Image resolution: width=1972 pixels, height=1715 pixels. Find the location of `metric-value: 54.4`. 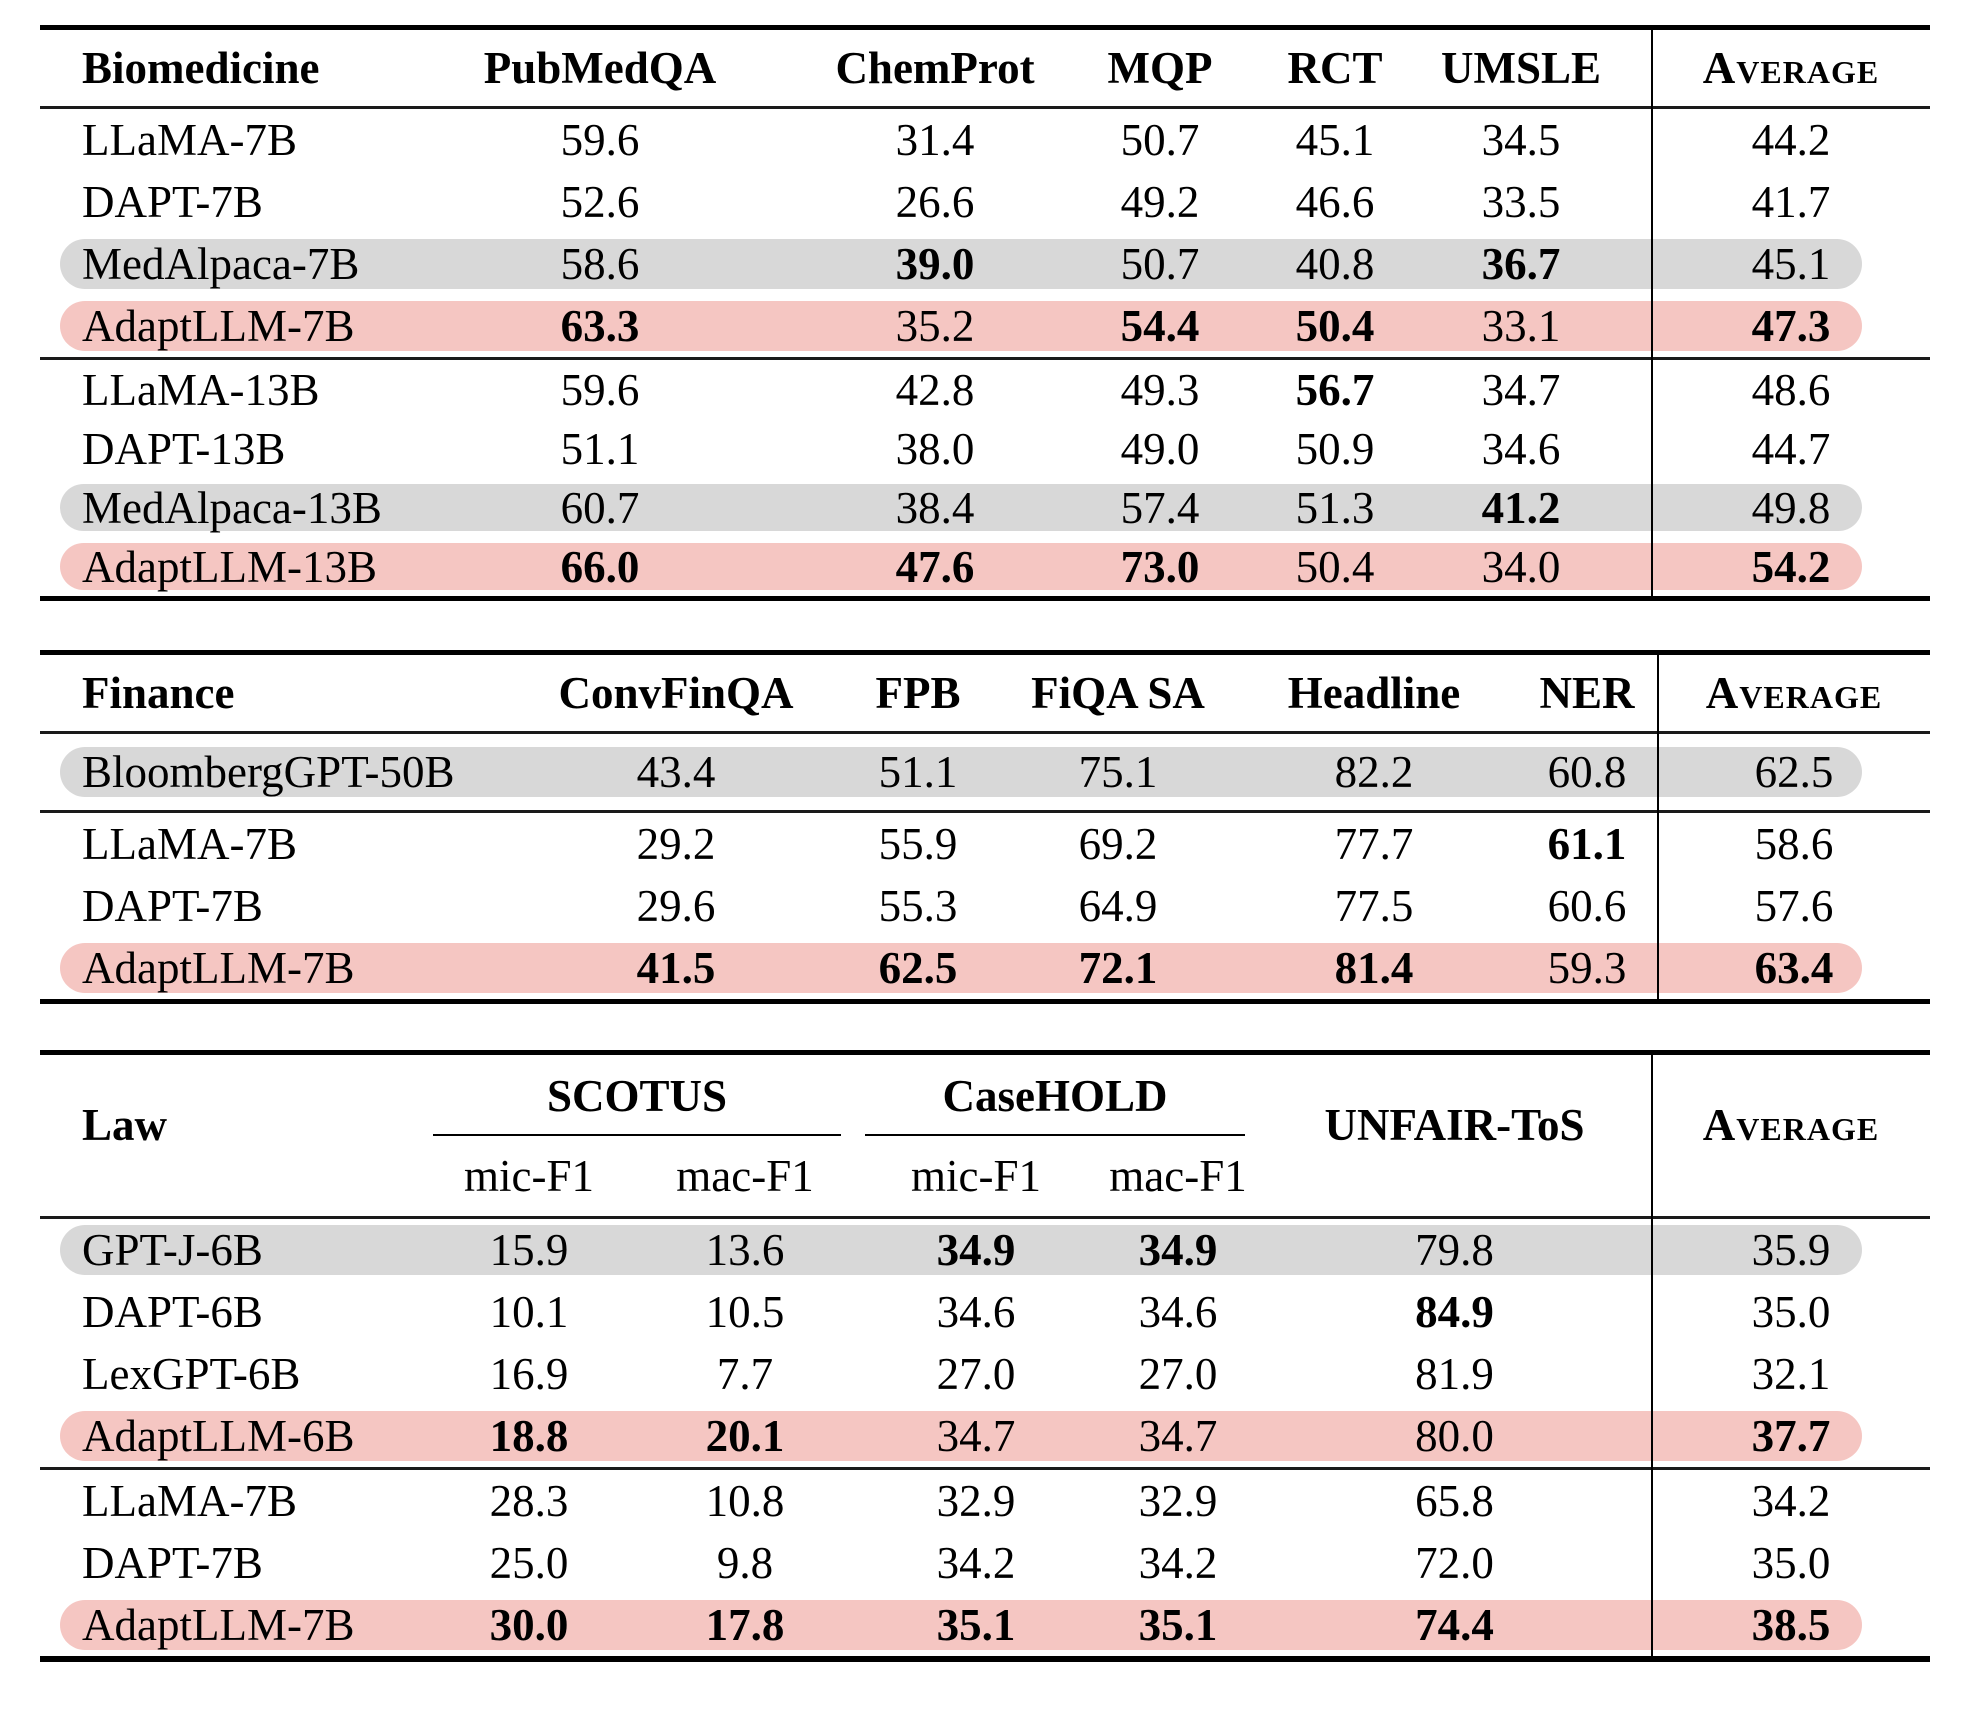

metric-value: 54.4 is located at coordinates (1160, 326).